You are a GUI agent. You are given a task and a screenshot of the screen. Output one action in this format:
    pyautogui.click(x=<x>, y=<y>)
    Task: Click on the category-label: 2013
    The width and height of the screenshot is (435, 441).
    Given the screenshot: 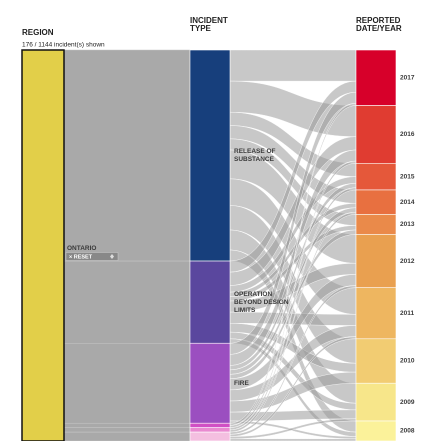 What is the action you would take?
    pyautogui.click(x=407, y=224)
    